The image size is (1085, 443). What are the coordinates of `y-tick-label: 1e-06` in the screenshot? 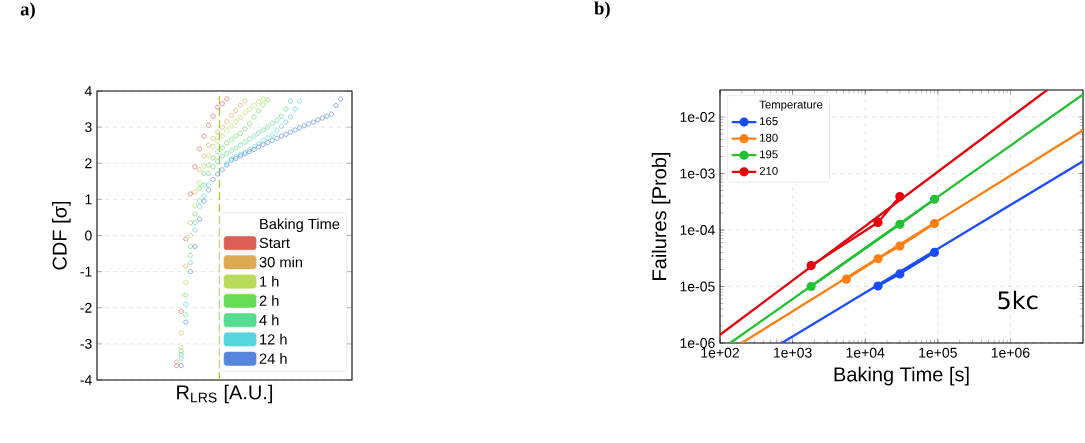 It's located at (697, 343).